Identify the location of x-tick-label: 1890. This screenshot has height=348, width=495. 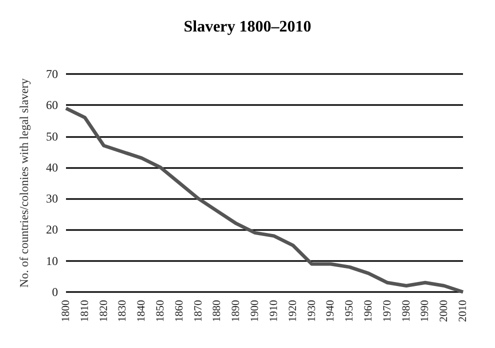
(236, 311).